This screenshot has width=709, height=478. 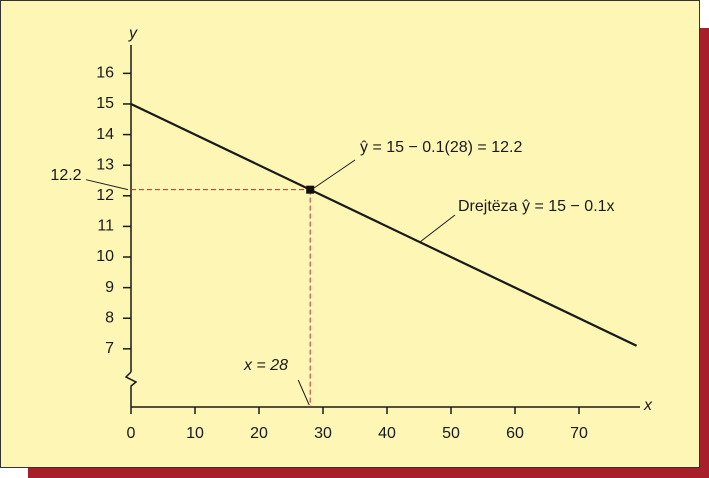 I want to click on x-tick-label: 60, so click(x=515, y=433).